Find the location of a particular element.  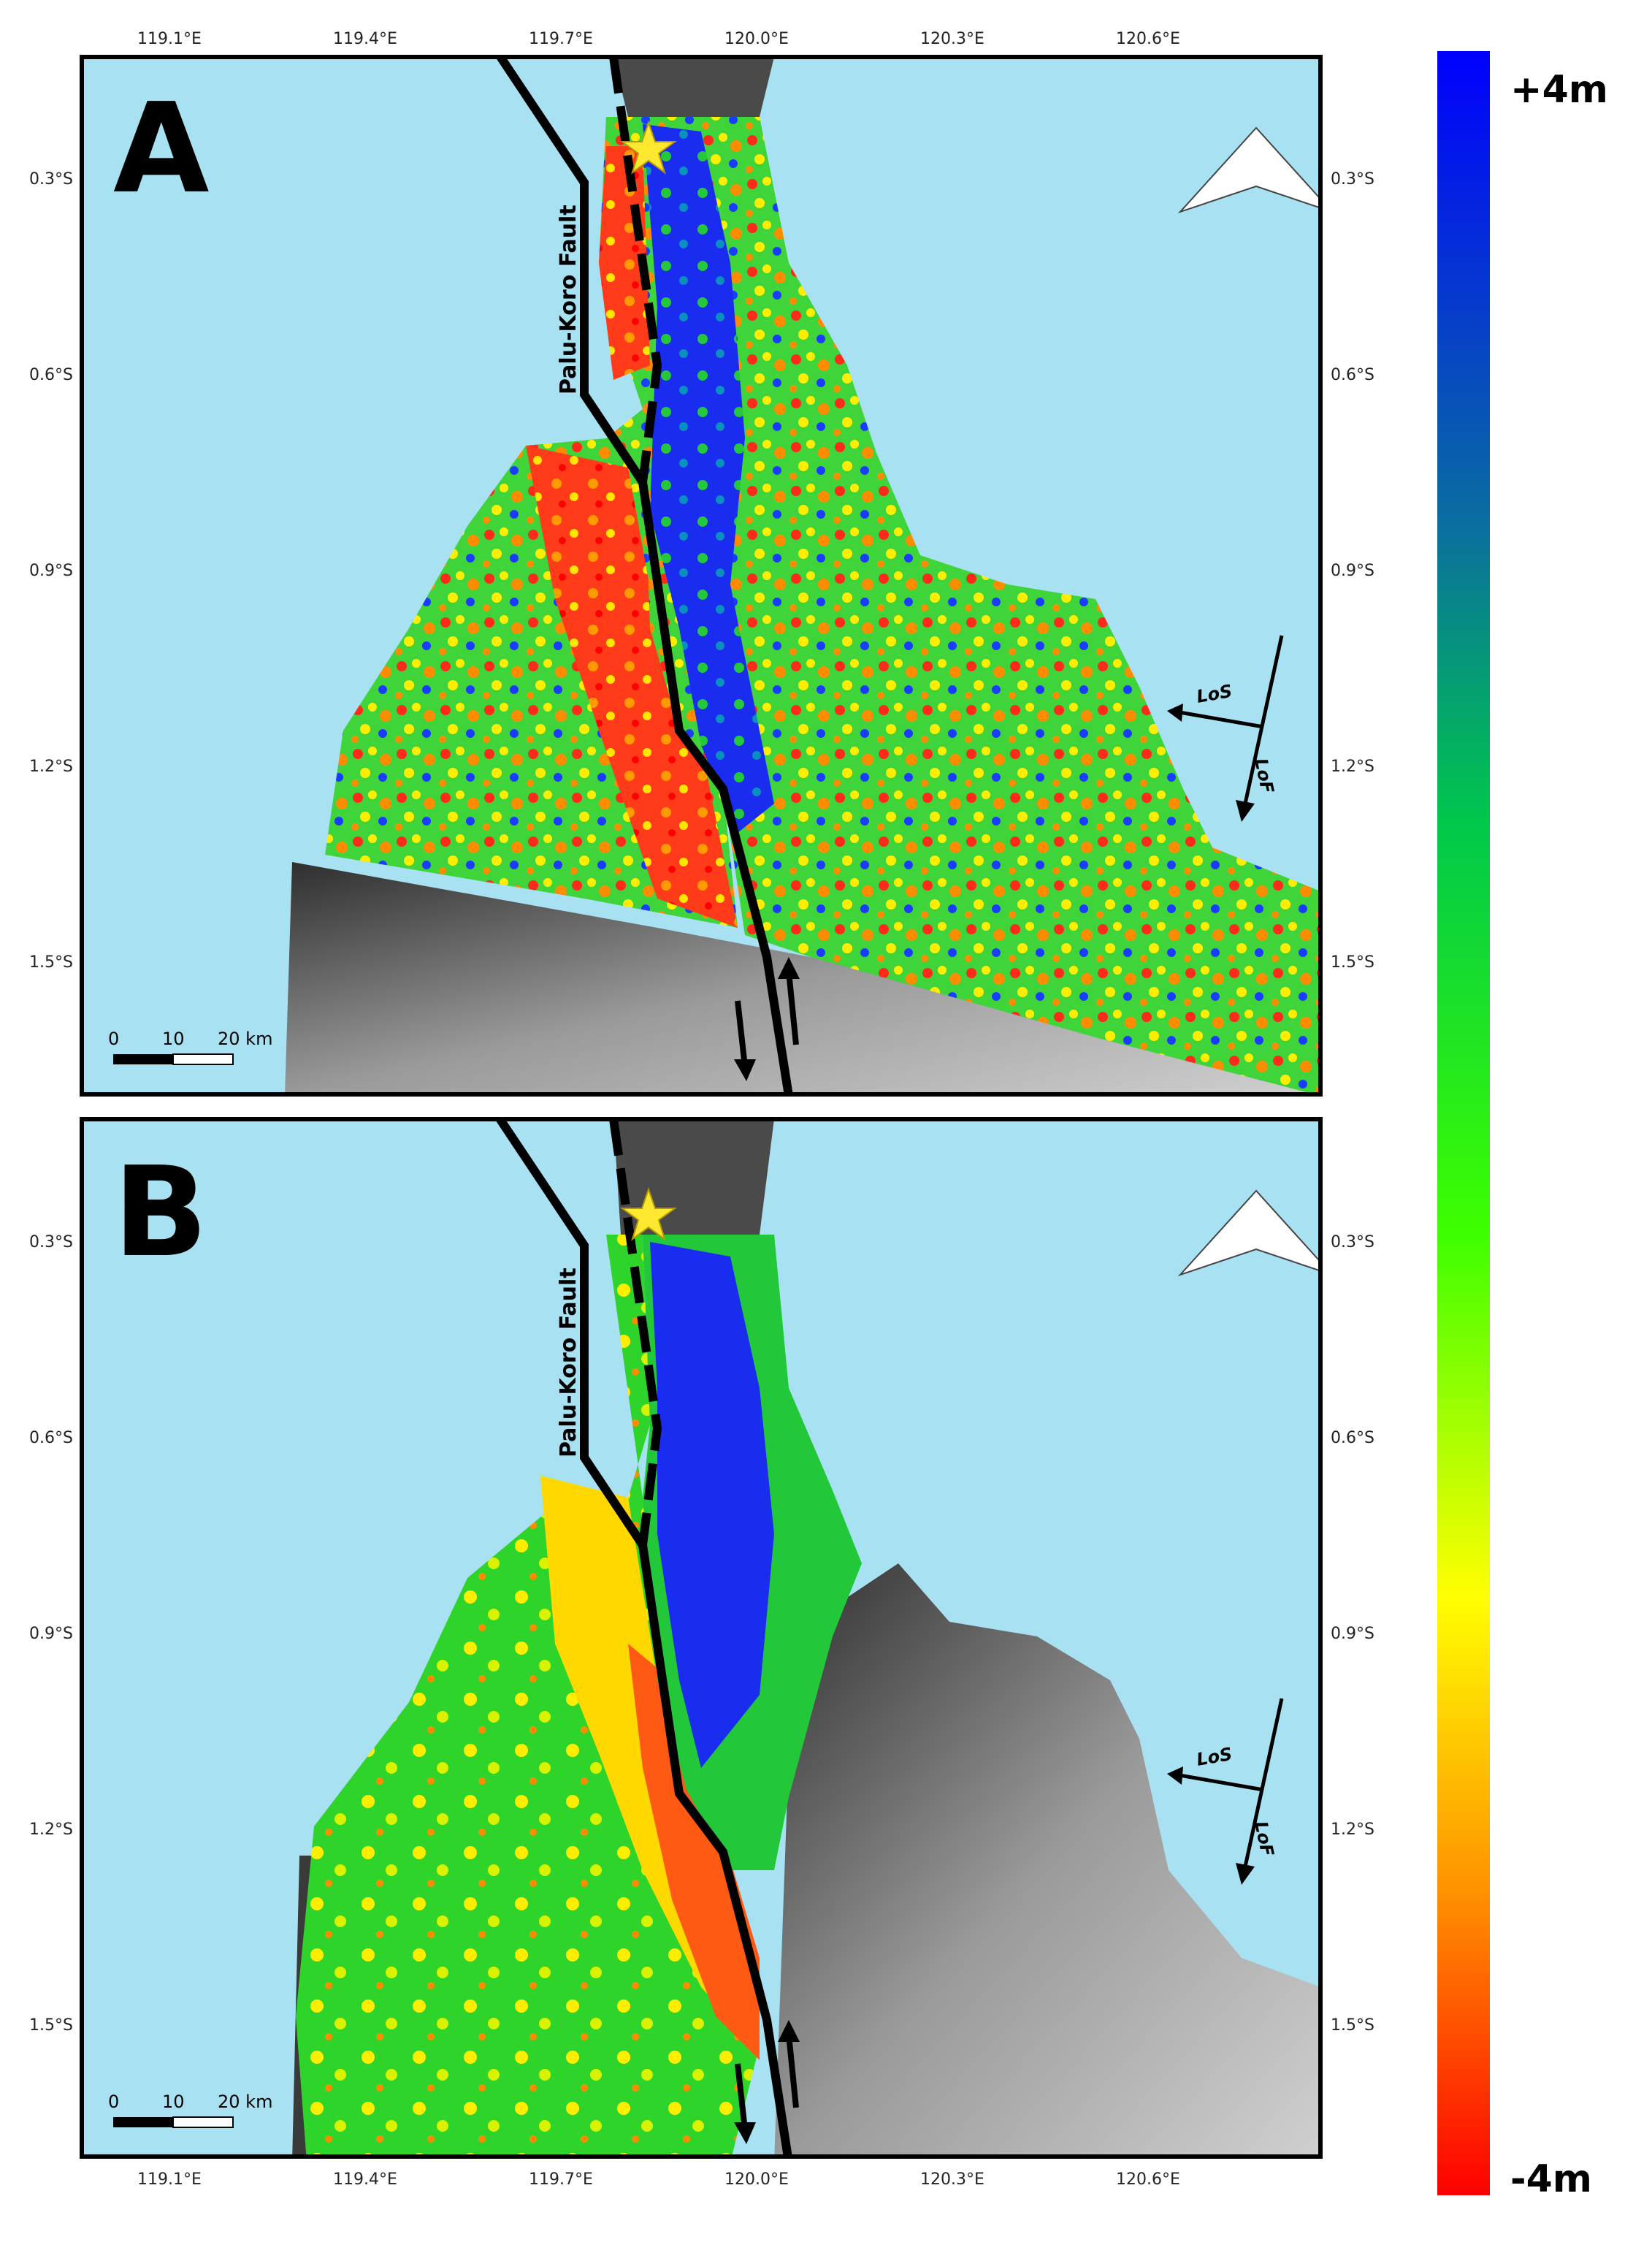

land-east is located at coordinates (1047, 1860).